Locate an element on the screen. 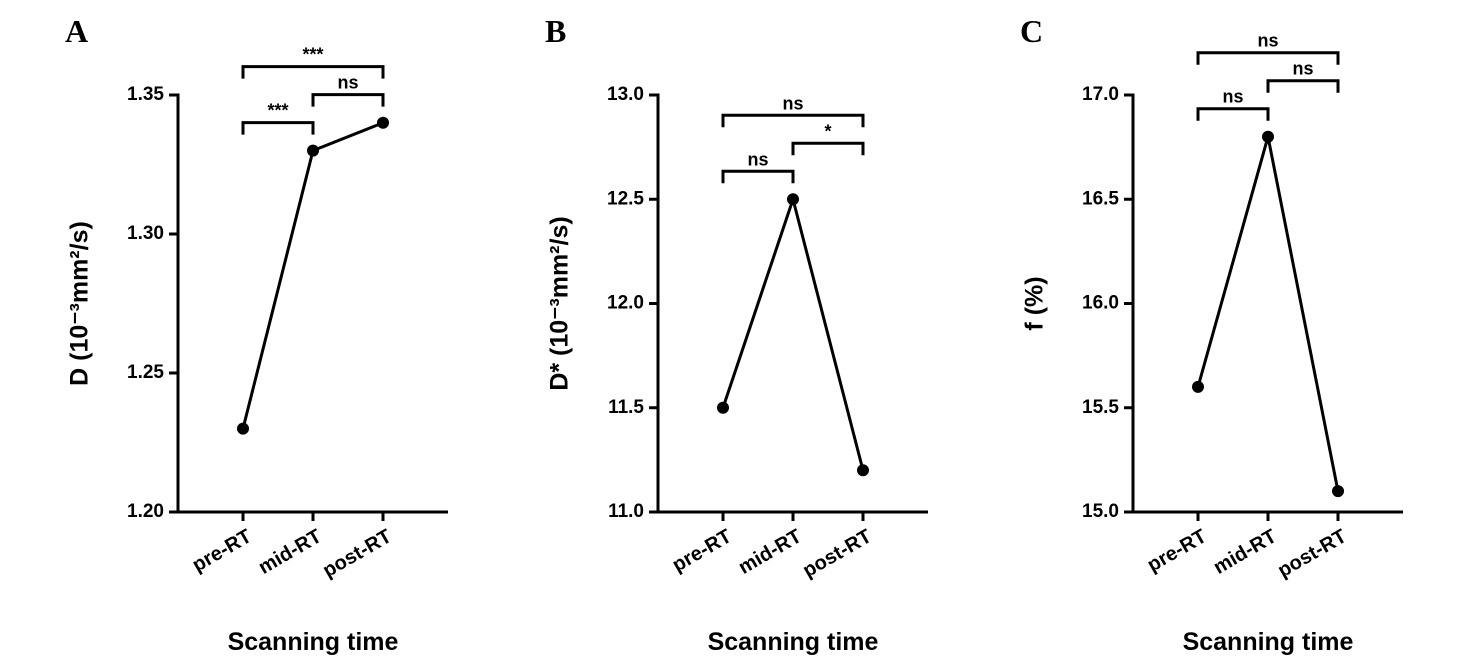 This screenshot has width=1468, height=666. y-tick-label: 1.20 is located at coordinates (145, 511).